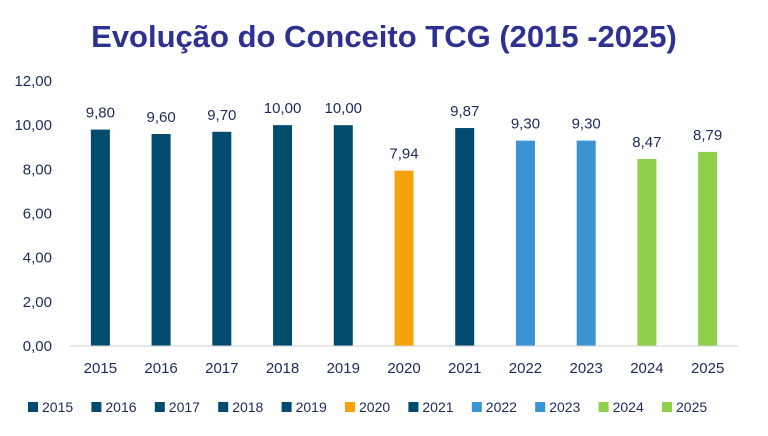 Image resolution: width=768 pixels, height=436 pixels. Describe the element at coordinates (646, 368) in the screenshot. I see `x-tick-label: 2024` at that location.